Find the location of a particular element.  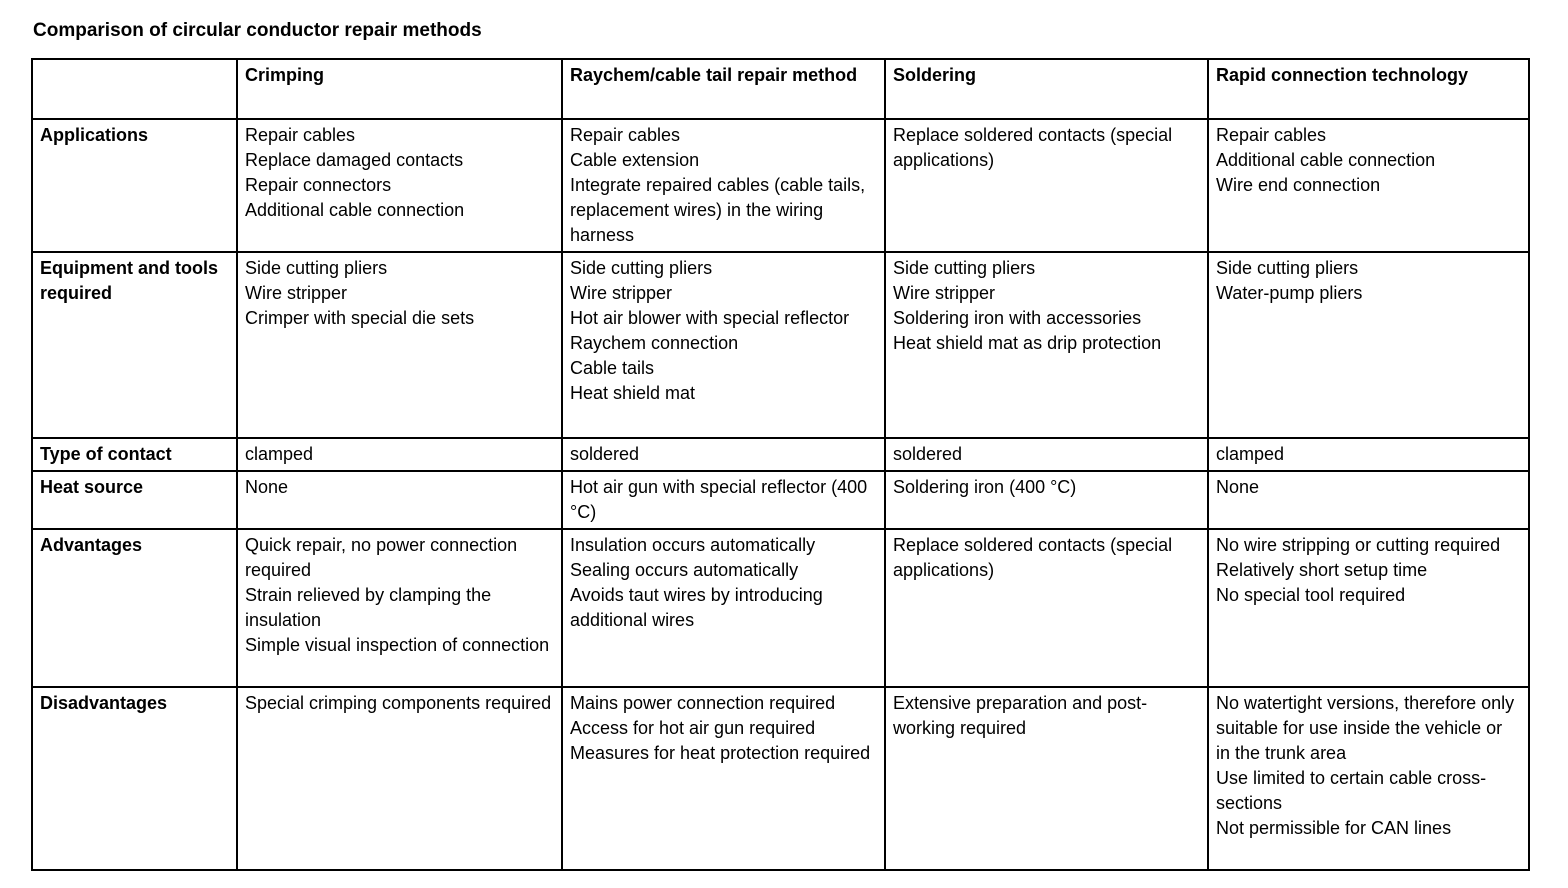

cell-line: Insulation occurs automatically is located at coordinates (693, 545).